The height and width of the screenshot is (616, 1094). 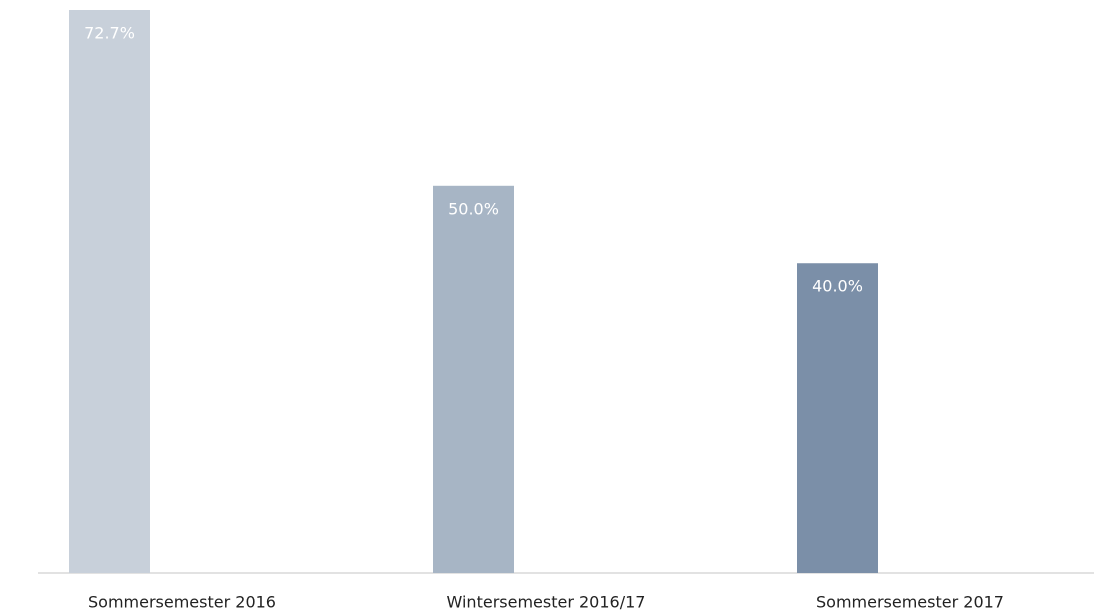 I want to click on x-tick-label: Sommersemester 2017, so click(x=910, y=602).